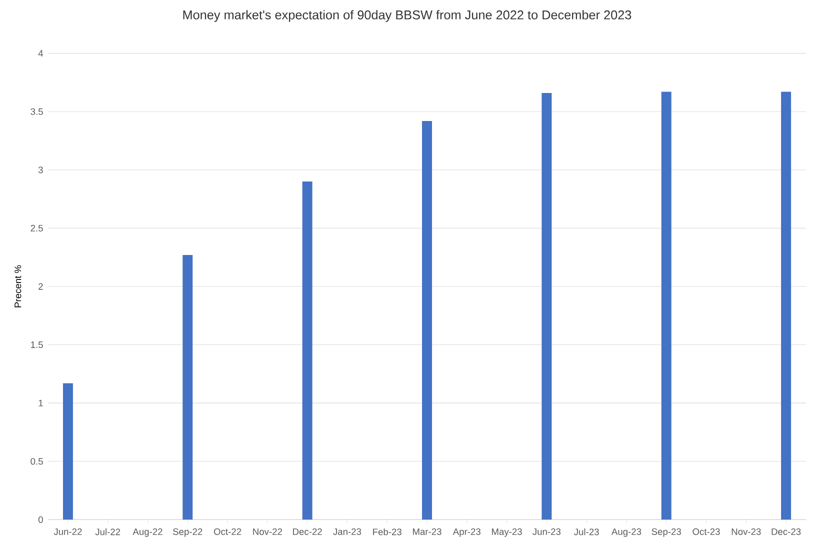 This screenshot has height=541, width=814. What do you see at coordinates (267, 531) in the screenshot?
I see `x-tick-label: Nov-22` at bounding box center [267, 531].